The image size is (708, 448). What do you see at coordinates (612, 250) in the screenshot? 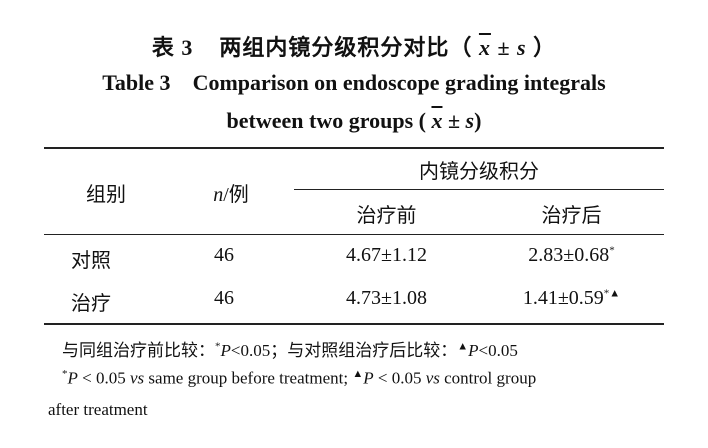
I see `row-1-after-mark: *` at bounding box center [612, 250].